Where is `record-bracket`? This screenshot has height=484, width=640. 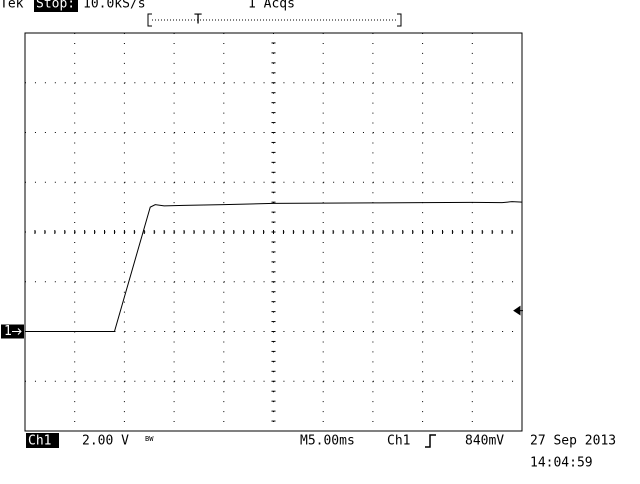 record-bracket is located at coordinates (274, 20).